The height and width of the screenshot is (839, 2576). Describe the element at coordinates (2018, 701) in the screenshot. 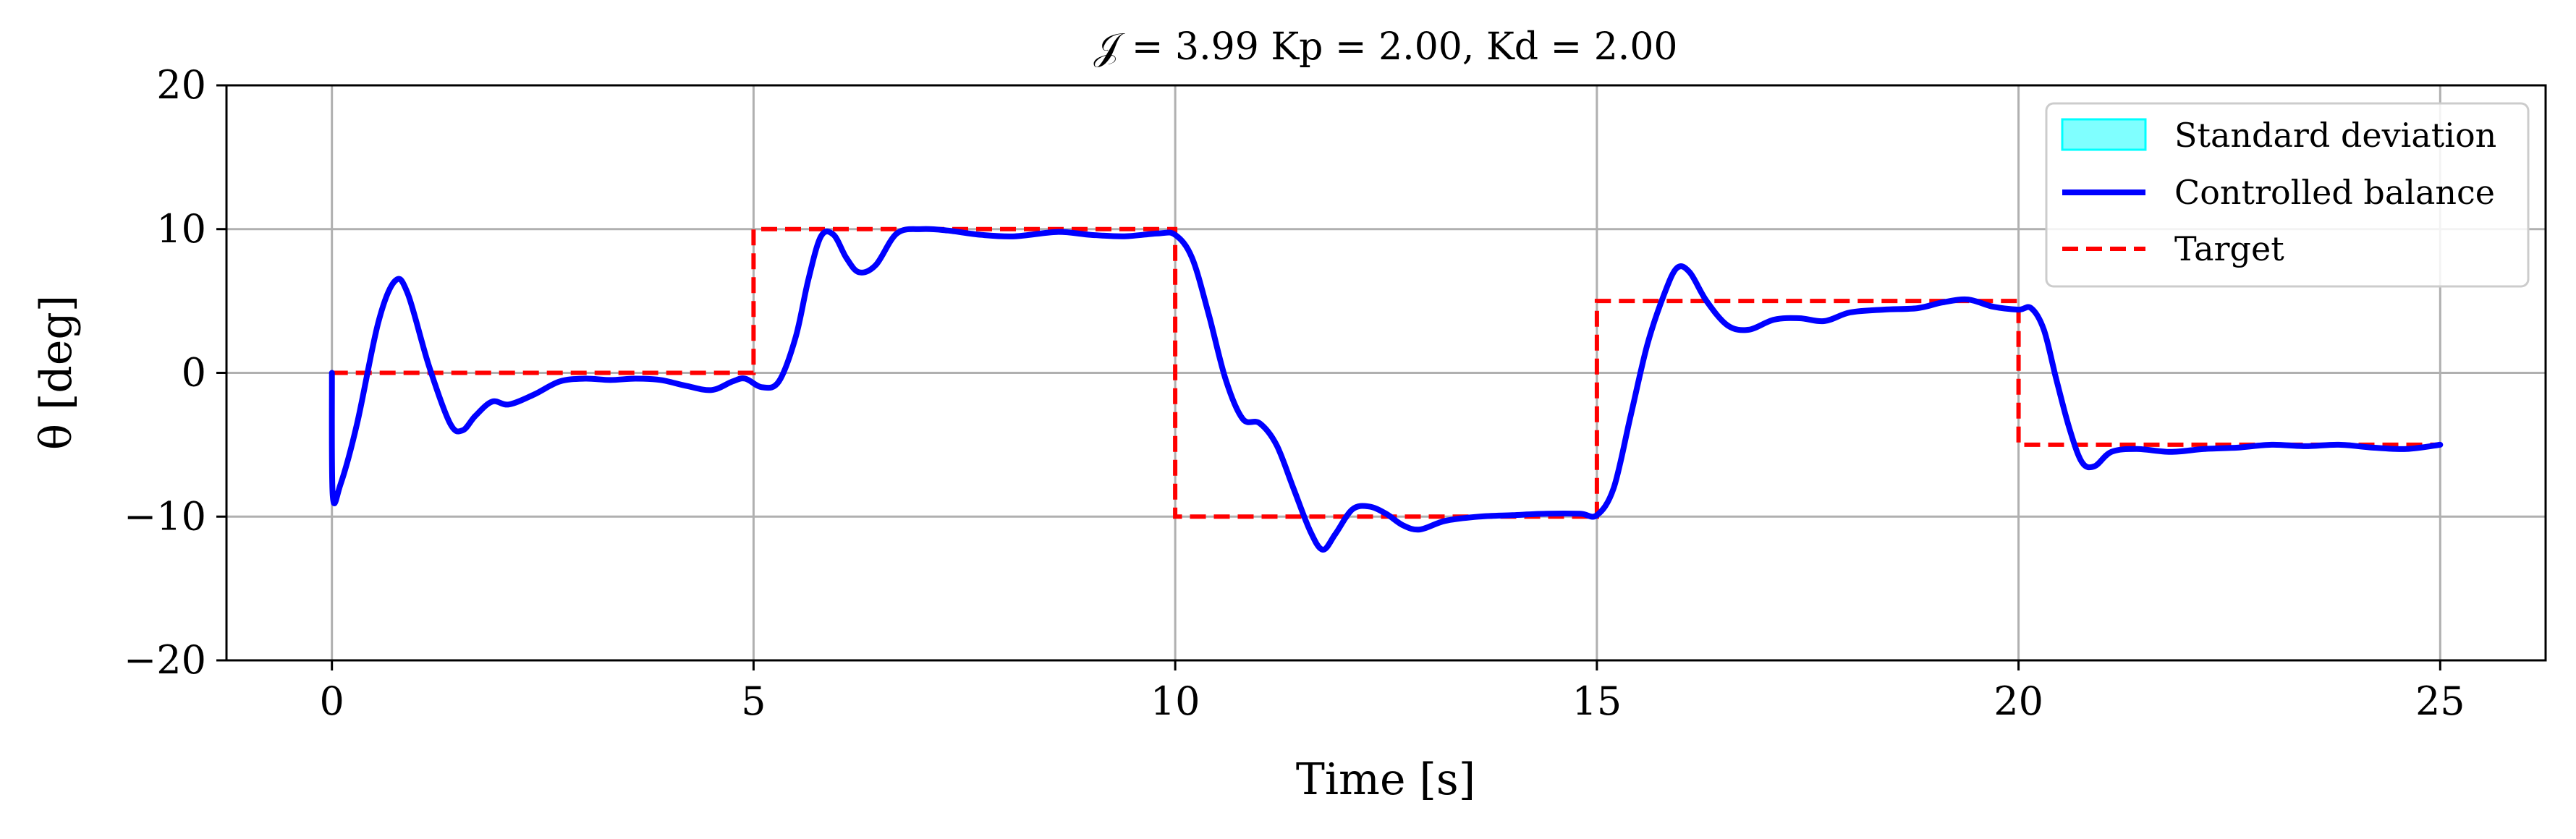

I see `x-tick-label: 20` at that location.